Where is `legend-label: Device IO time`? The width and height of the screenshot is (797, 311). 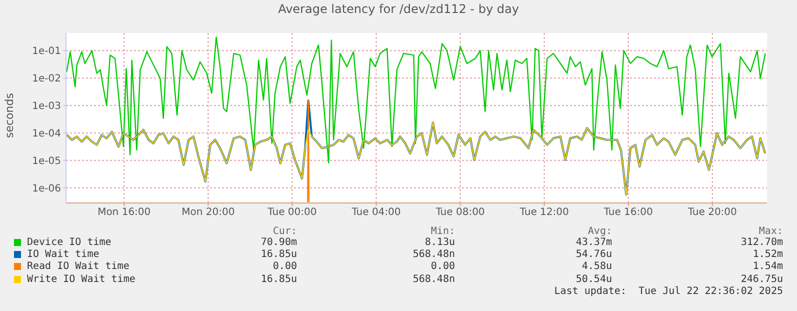
legend-label: Device IO time is located at coordinates (69, 242).